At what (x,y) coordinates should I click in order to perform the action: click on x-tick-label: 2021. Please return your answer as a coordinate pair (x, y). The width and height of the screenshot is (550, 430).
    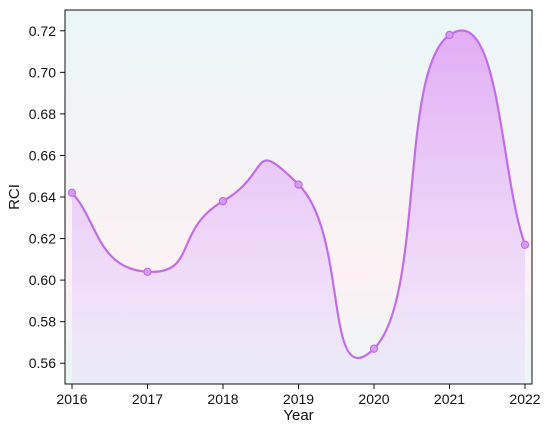
    Looking at the image, I should click on (449, 399).